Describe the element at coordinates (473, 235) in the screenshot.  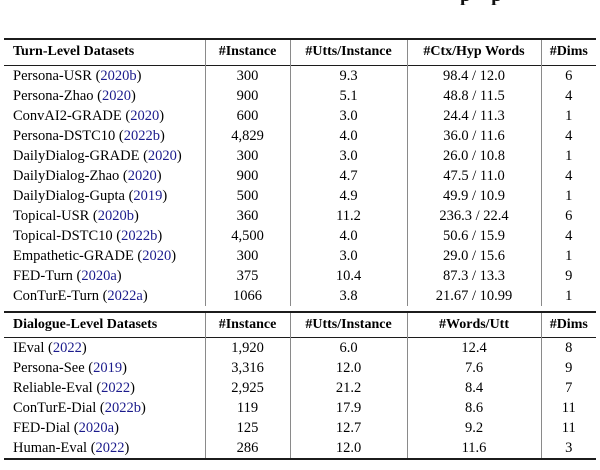
I see `cell-words: 50.6 / 15.9` at that location.